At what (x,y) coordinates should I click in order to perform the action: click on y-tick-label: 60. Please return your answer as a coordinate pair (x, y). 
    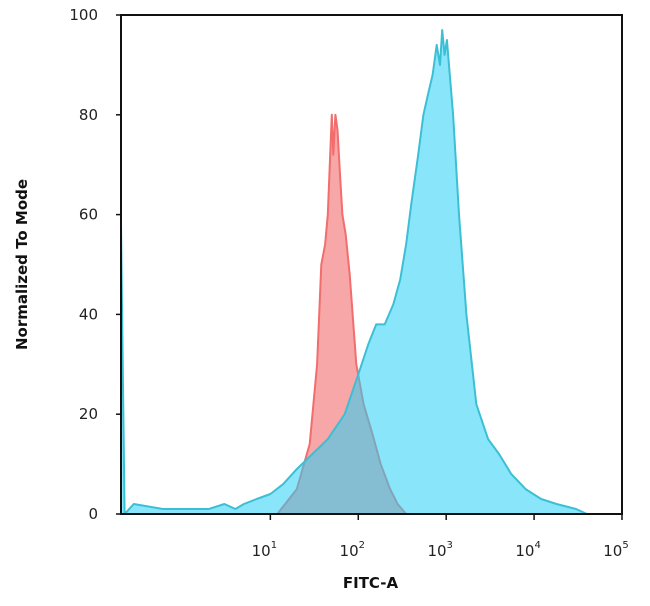
    Looking at the image, I should click on (88, 215).